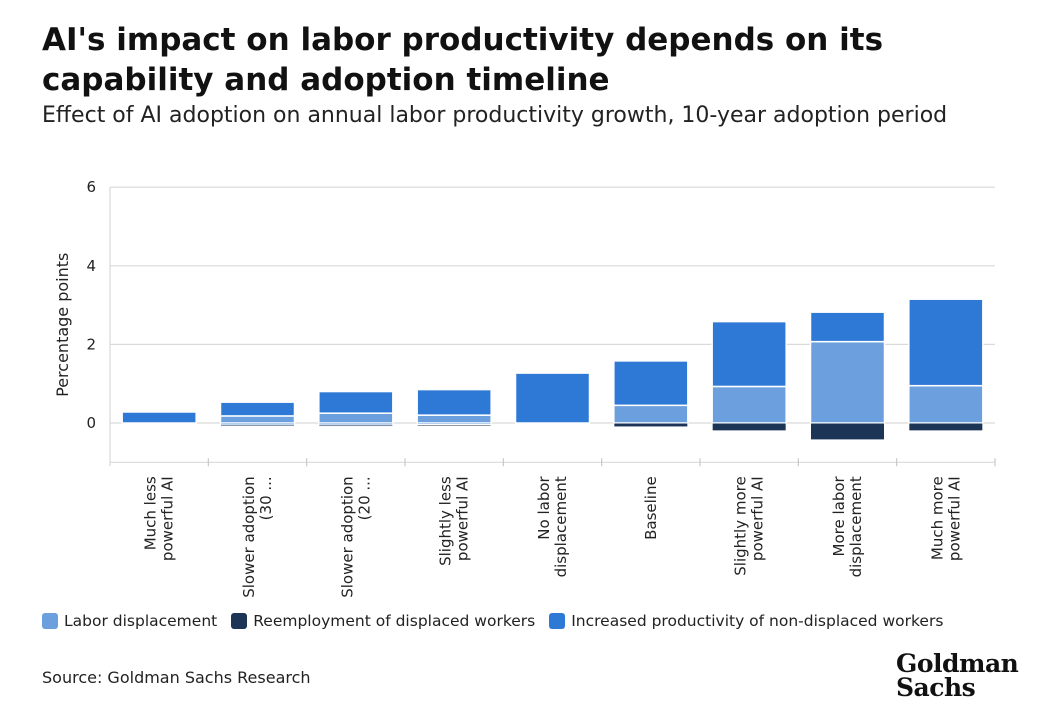 The width and height of the screenshot is (1042, 720). Describe the element at coordinates (446, 521) in the screenshot. I see `x-category-label: Slightly less` at that location.